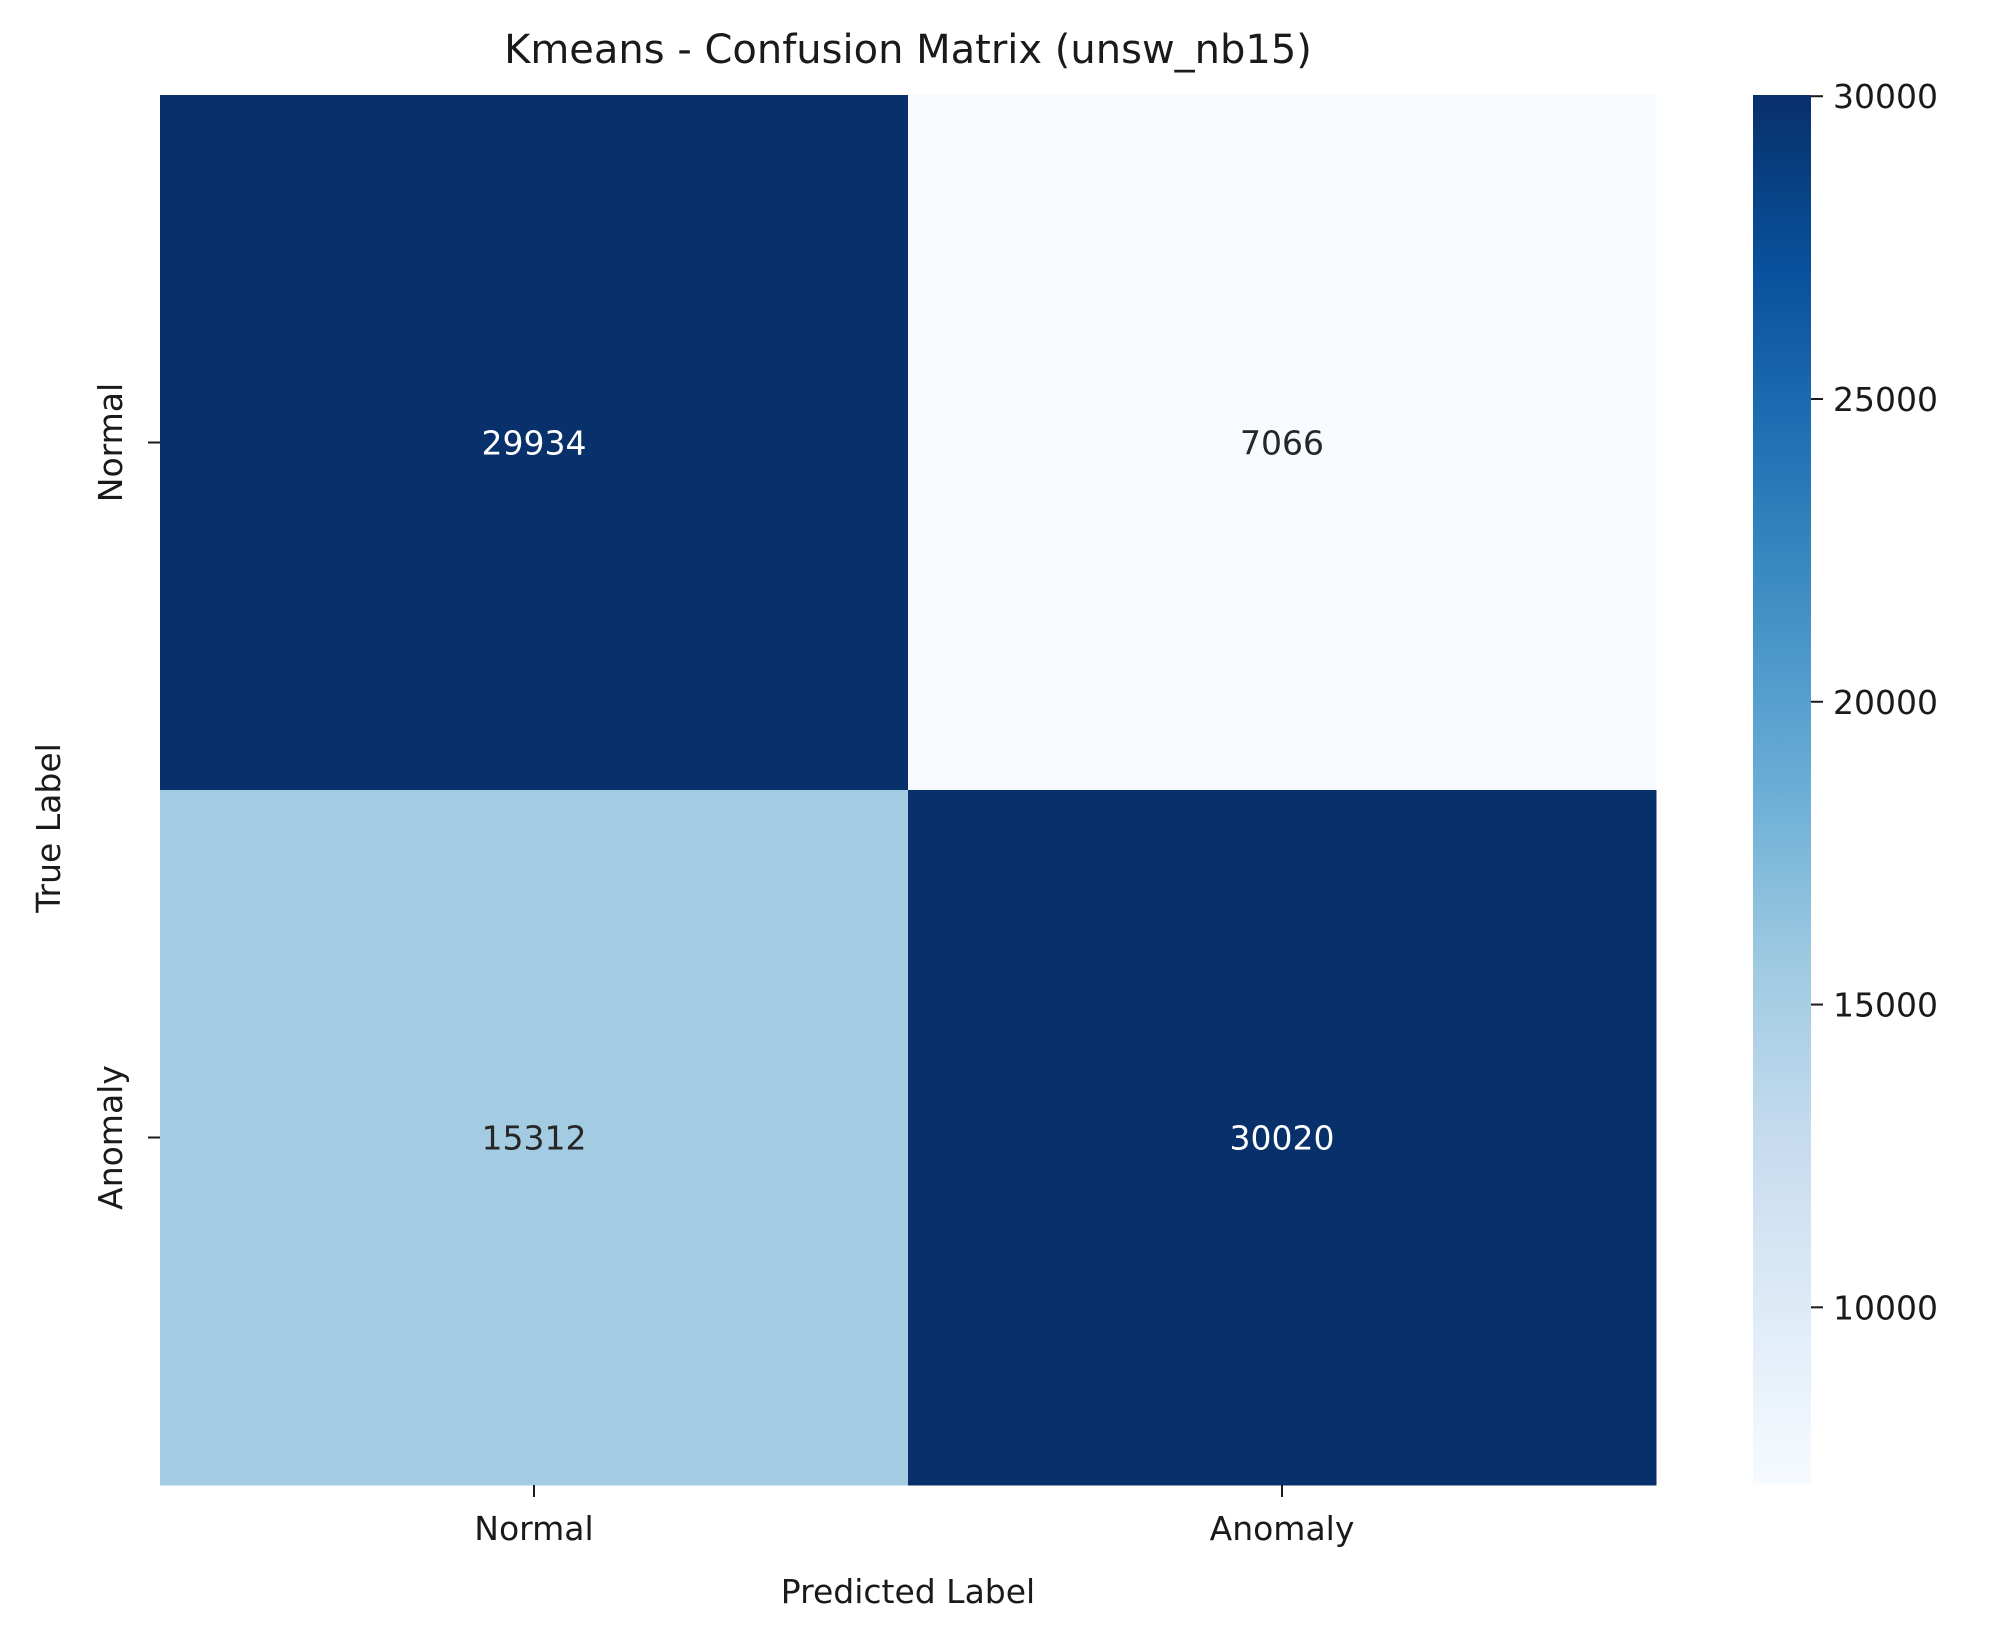 The height and width of the screenshot is (1638, 2001). I want to click on colorbar-tick-label: 15000, so click(1885, 1005).